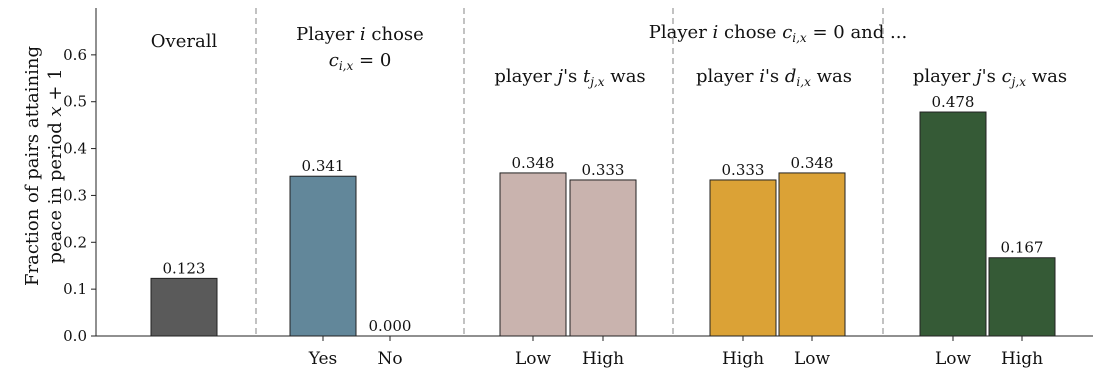  What do you see at coordinates (1022, 248) in the screenshot?
I see `bar-value-label: 0.167` at bounding box center [1022, 248].